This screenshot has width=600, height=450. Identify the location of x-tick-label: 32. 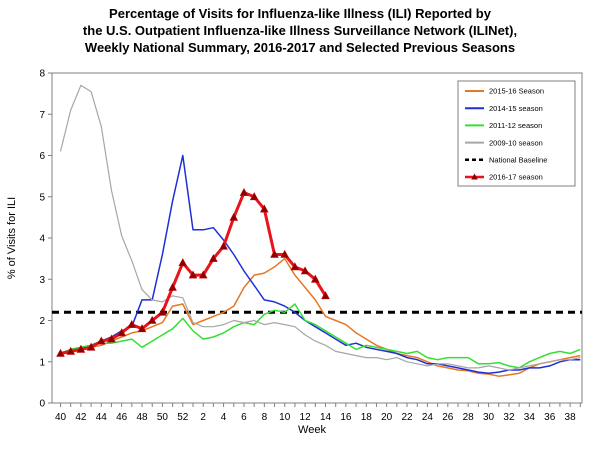
(509, 417).